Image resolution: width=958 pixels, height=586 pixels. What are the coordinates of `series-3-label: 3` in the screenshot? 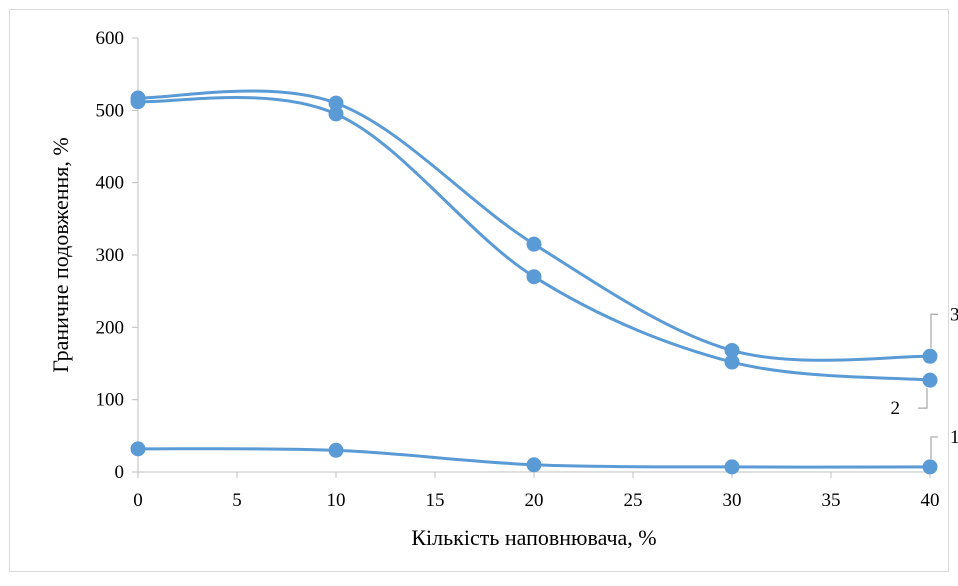 It's located at (954, 314).